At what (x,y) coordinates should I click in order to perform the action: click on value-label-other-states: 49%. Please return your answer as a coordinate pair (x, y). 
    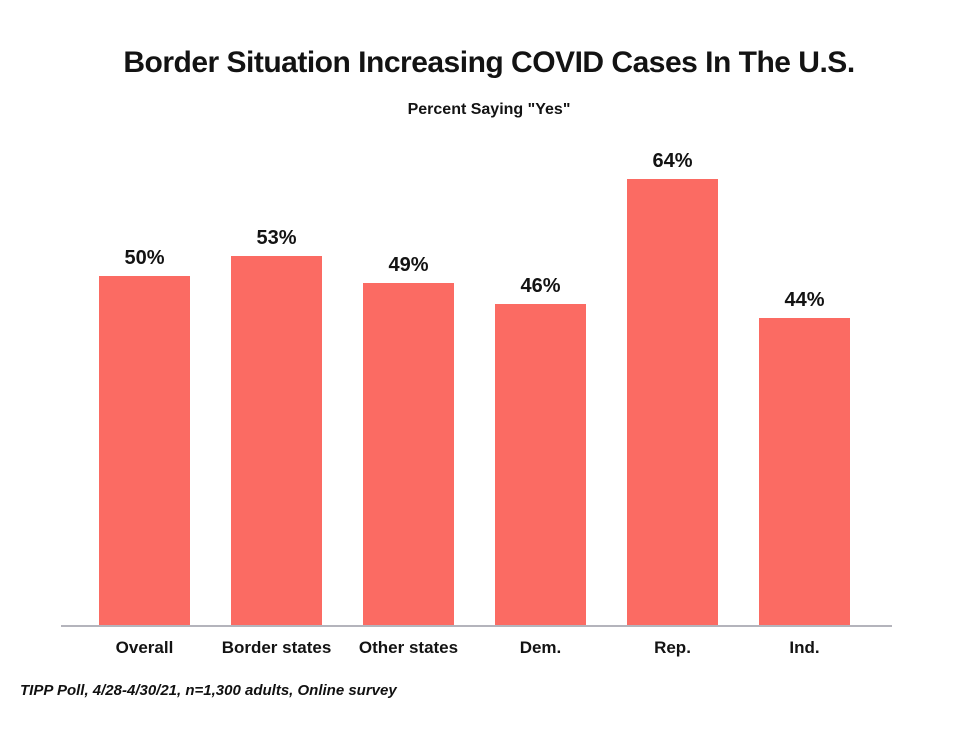
    Looking at the image, I should click on (408, 265).